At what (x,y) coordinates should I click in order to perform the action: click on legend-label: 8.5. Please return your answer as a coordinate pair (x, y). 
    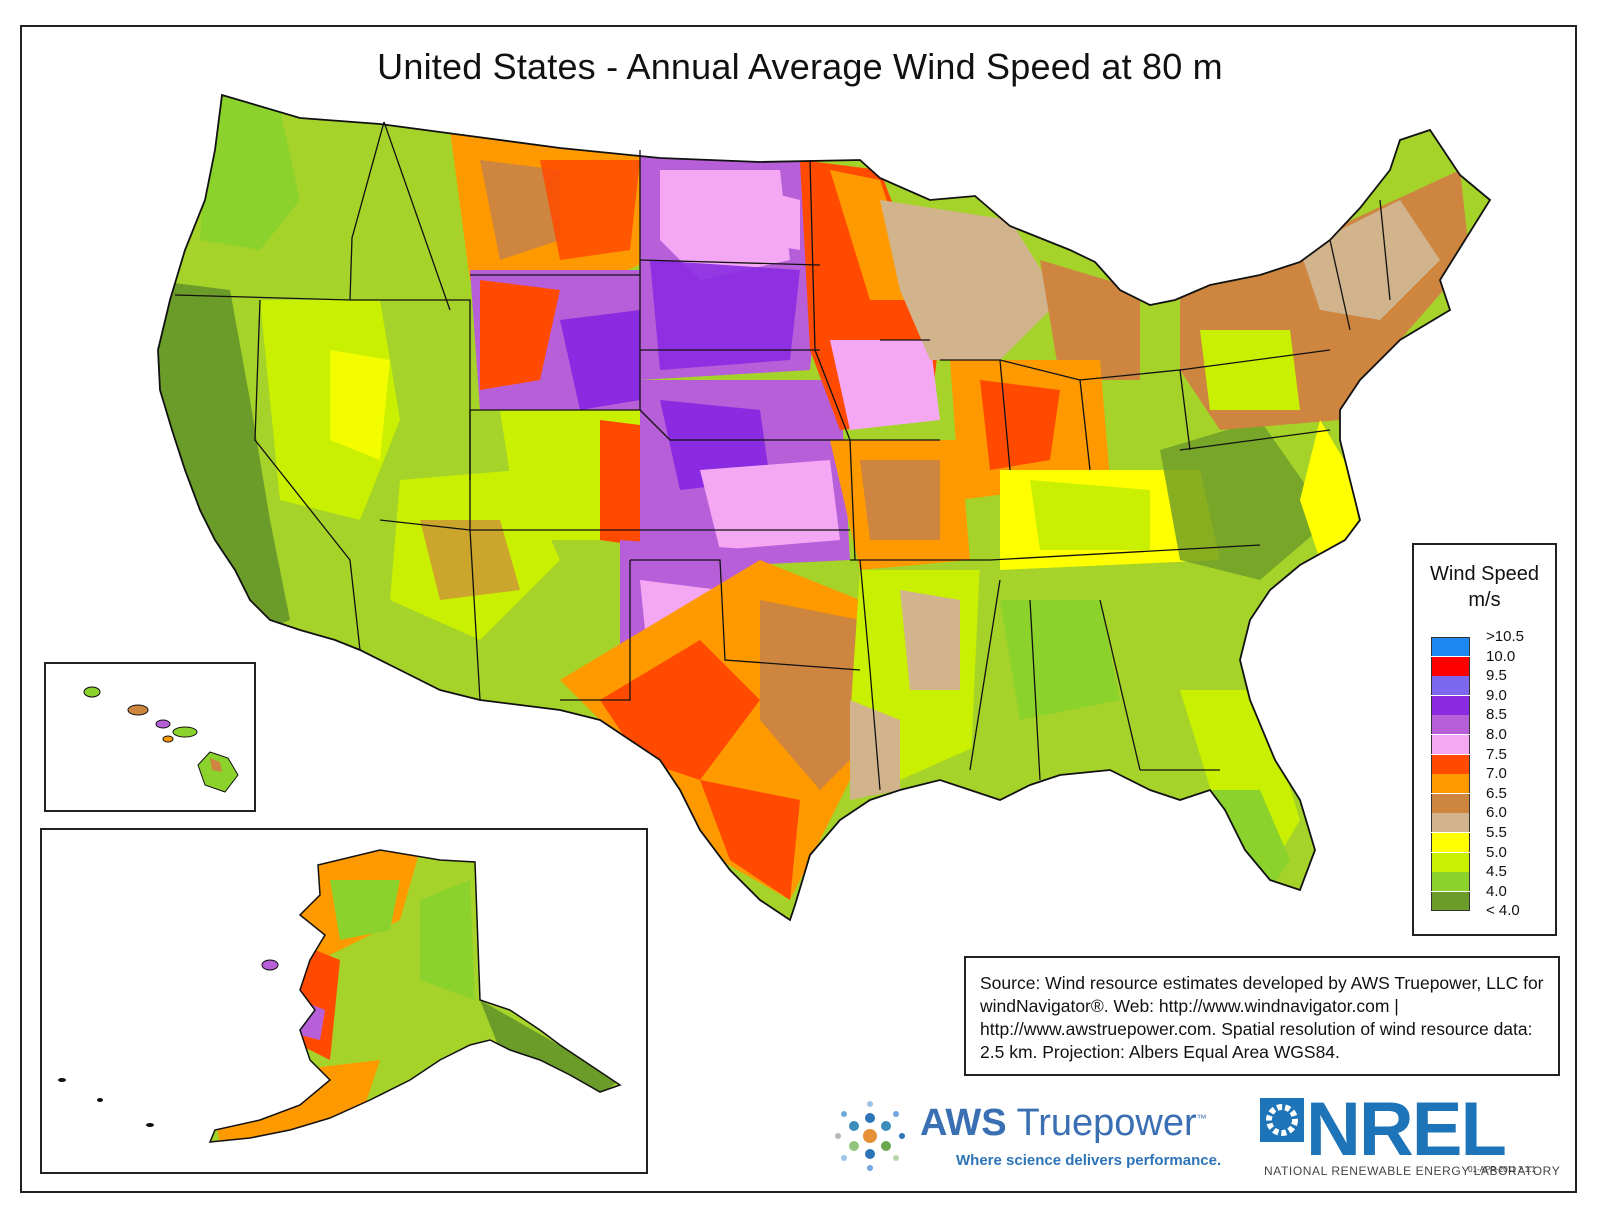
    Looking at the image, I should click on (1496, 715).